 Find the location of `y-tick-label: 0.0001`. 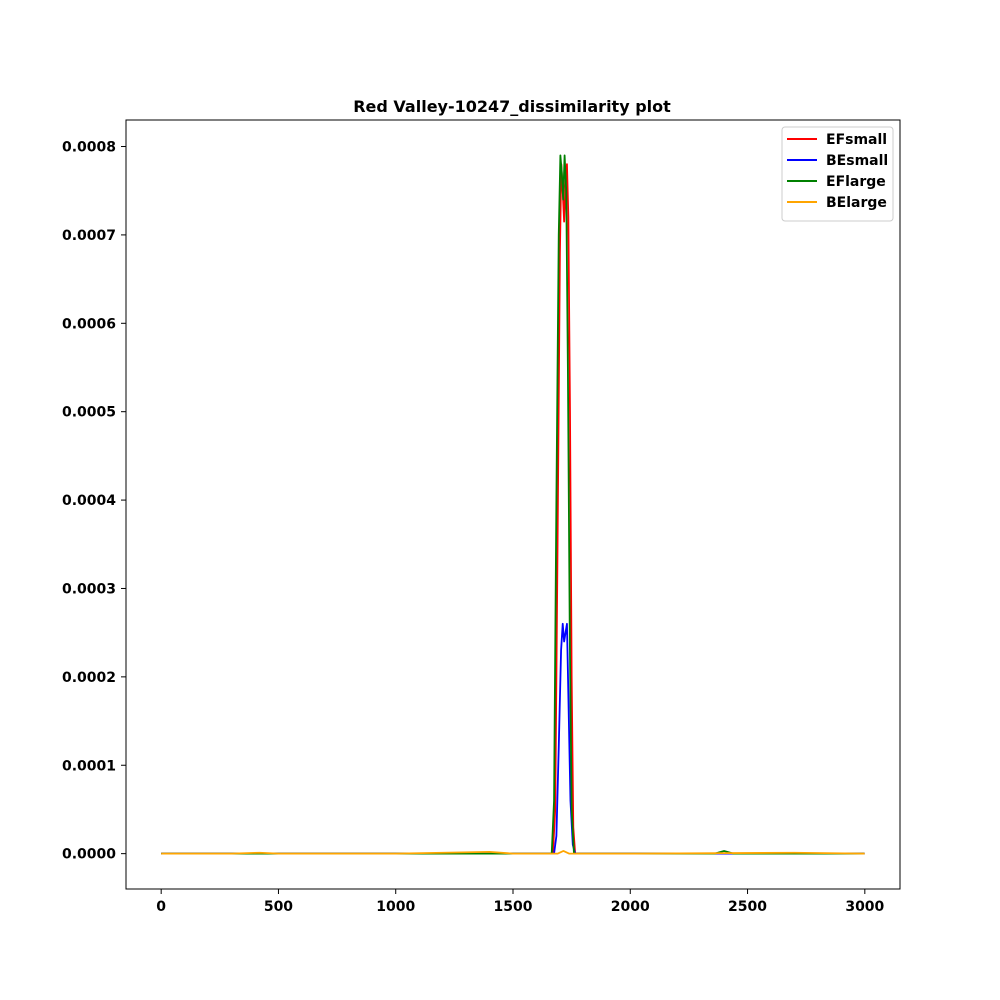

y-tick-label: 0.0001 is located at coordinates (89, 766).